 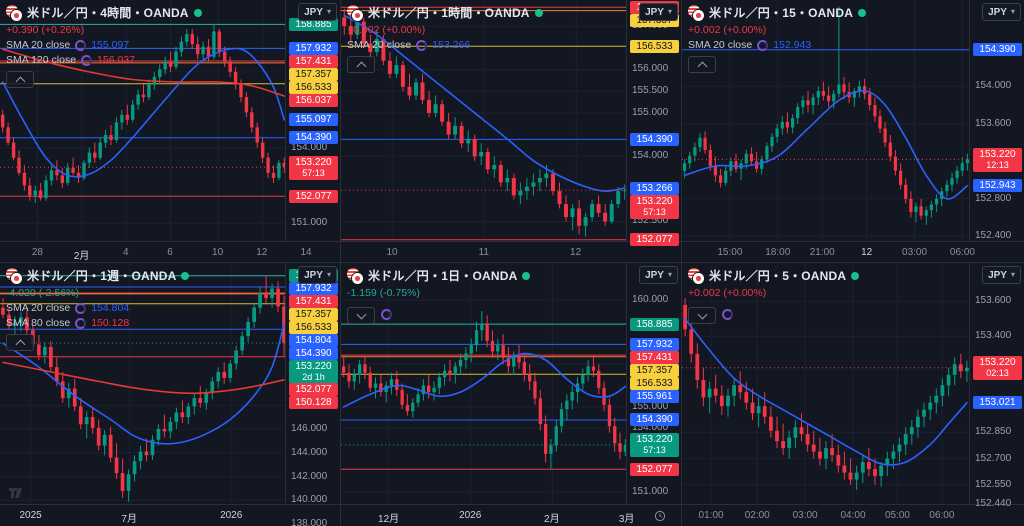 What do you see at coordinates (306, 252) in the screenshot?
I see `time-tick: 14` at bounding box center [306, 252].